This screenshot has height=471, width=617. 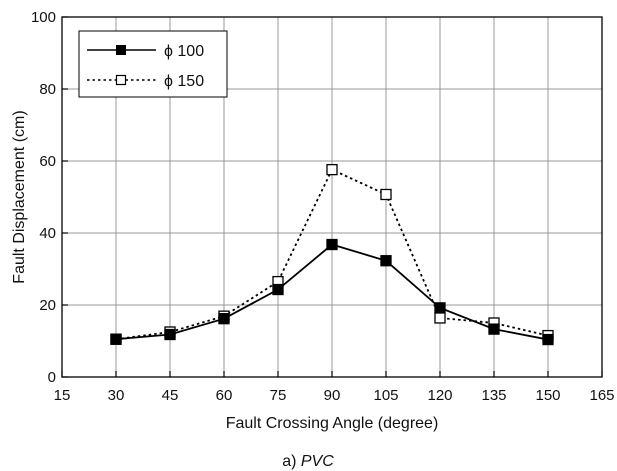 What do you see at coordinates (43, 17) in the screenshot?
I see `y-tick-label: 100` at bounding box center [43, 17].